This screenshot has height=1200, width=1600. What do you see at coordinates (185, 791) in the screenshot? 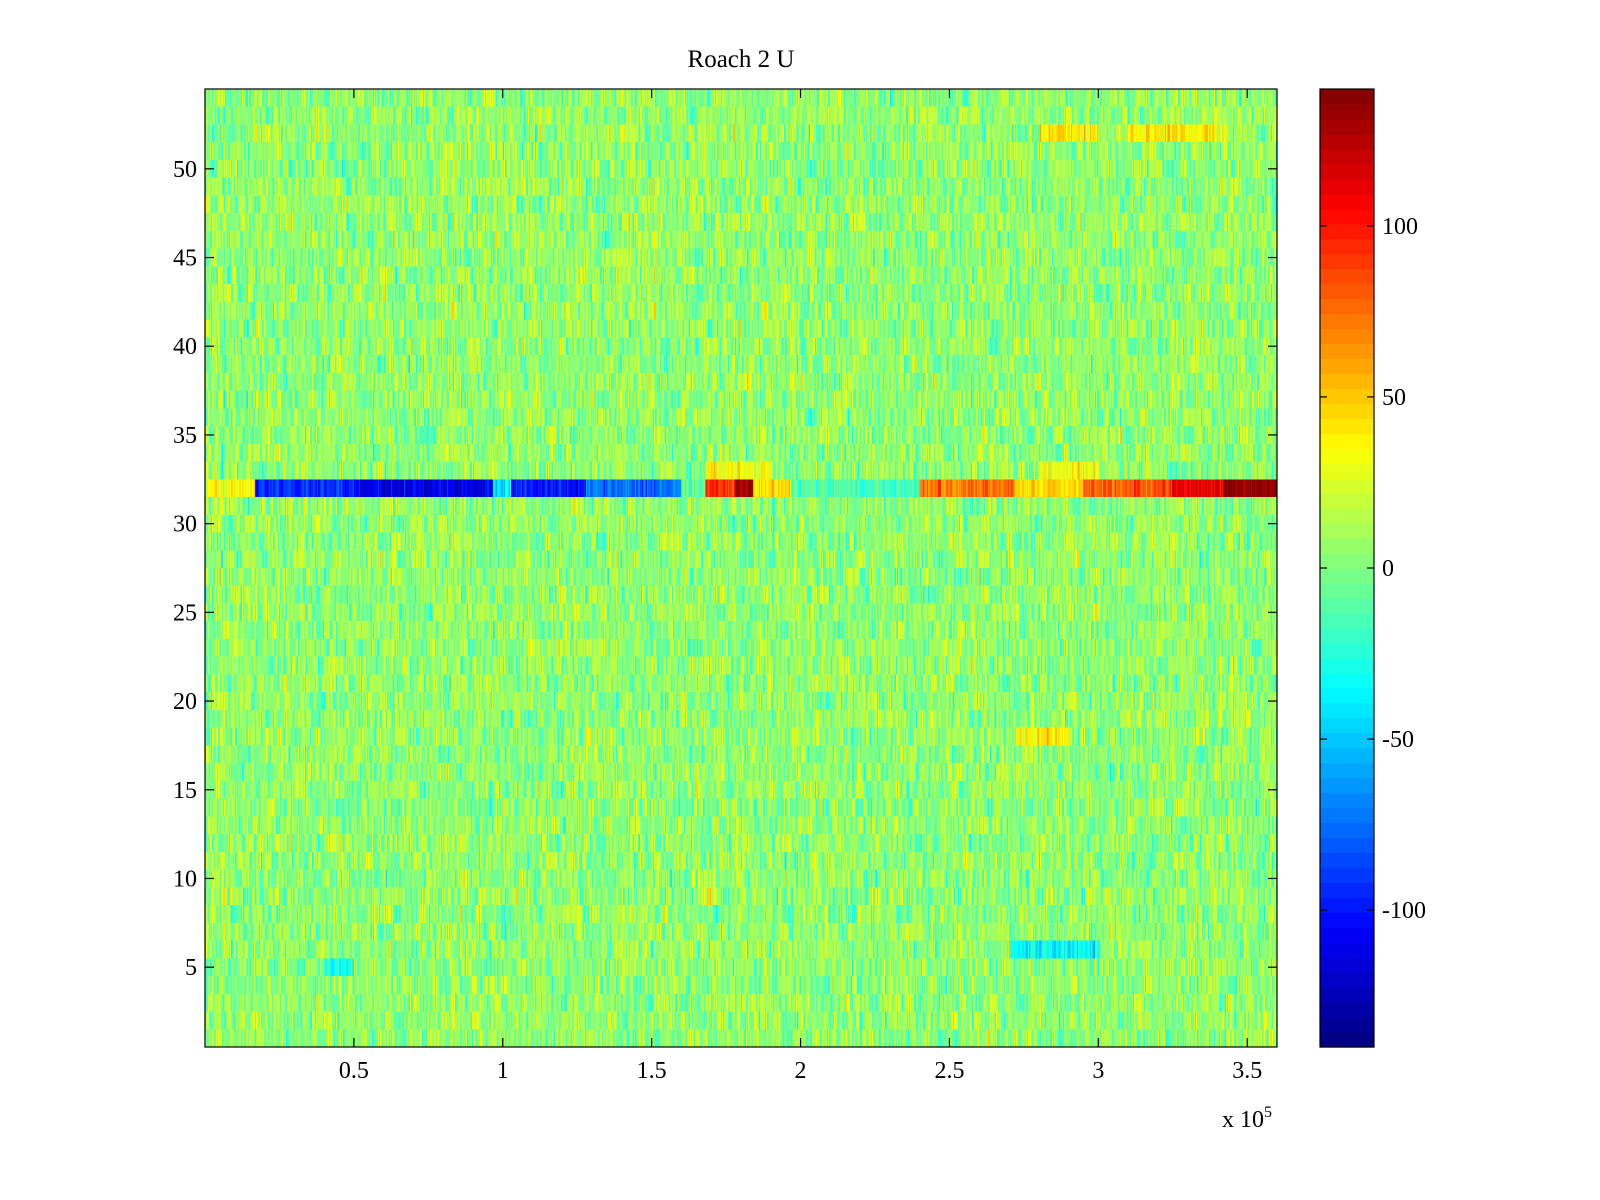
I see `y-tick-label: 15` at bounding box center [185, 791].